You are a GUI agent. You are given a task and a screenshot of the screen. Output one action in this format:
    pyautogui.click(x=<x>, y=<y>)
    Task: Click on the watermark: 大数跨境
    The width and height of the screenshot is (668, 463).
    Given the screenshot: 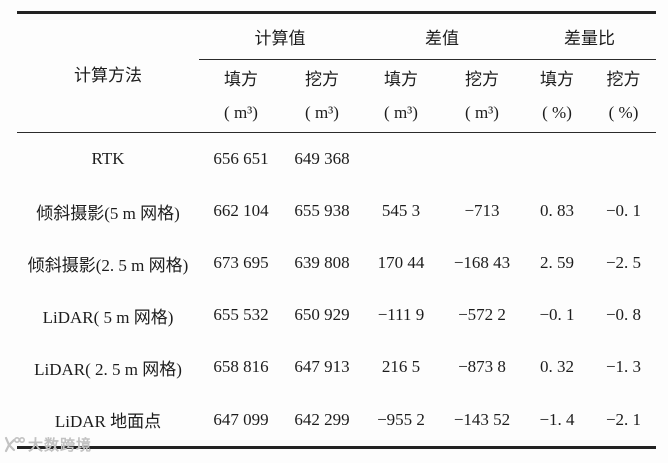 What is the action you would take?
    pyautogui.click(x=47, y=444)
    